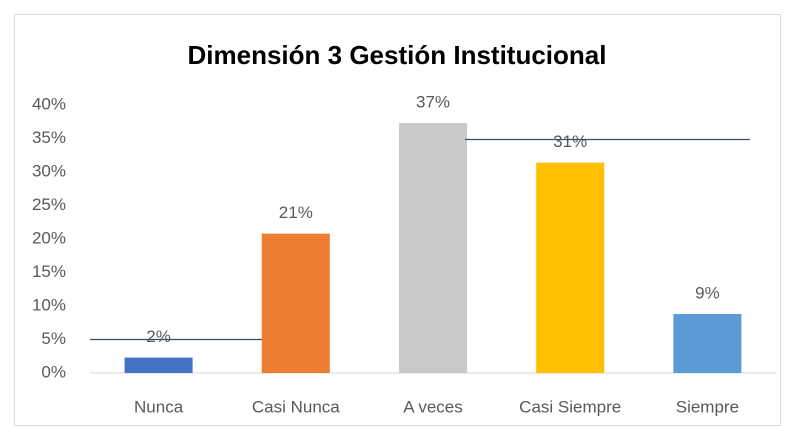  Describe the element at coordinates (49, 271) in the screenshot. I see `y-tick-label: 15%` at that location.